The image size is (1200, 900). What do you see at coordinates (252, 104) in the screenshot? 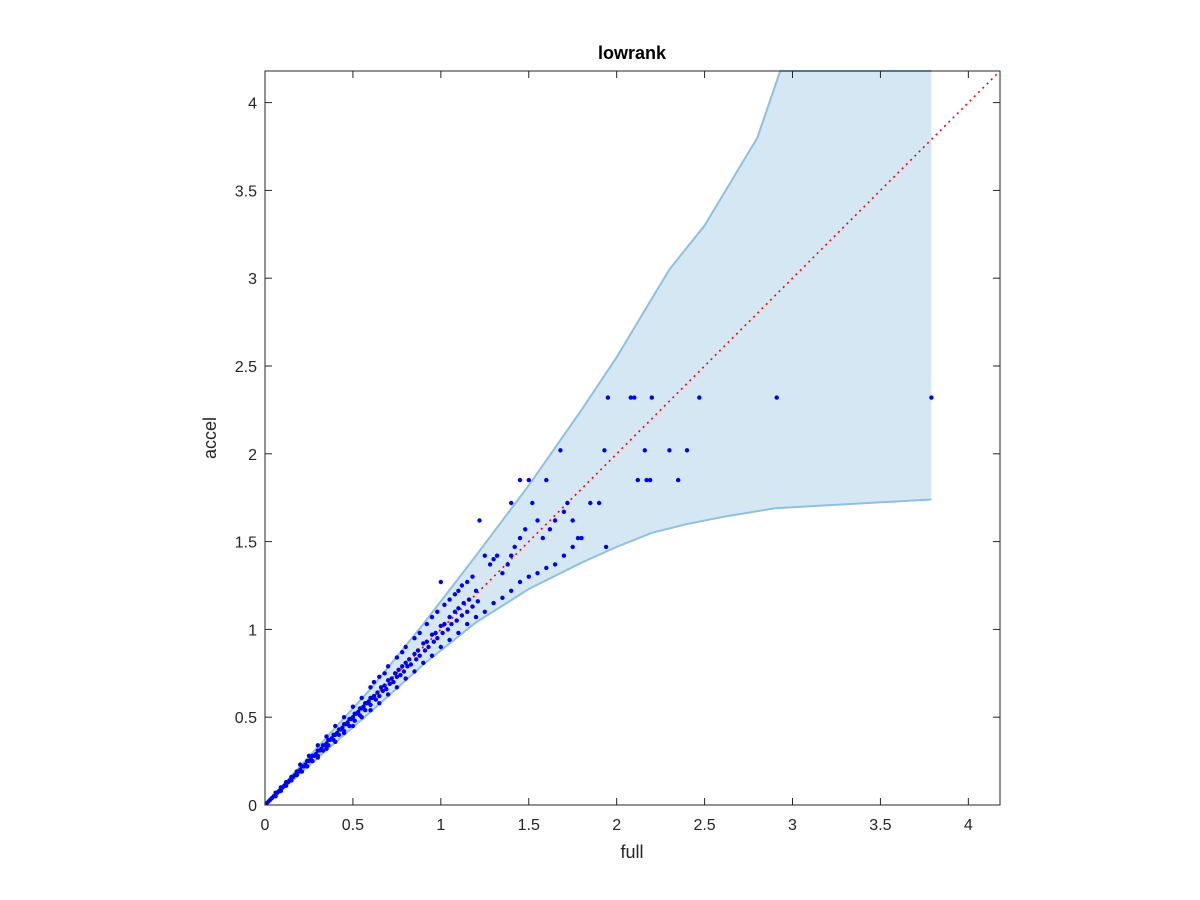
I see `y-tick-label: 4` at bounding box center [252, 104].